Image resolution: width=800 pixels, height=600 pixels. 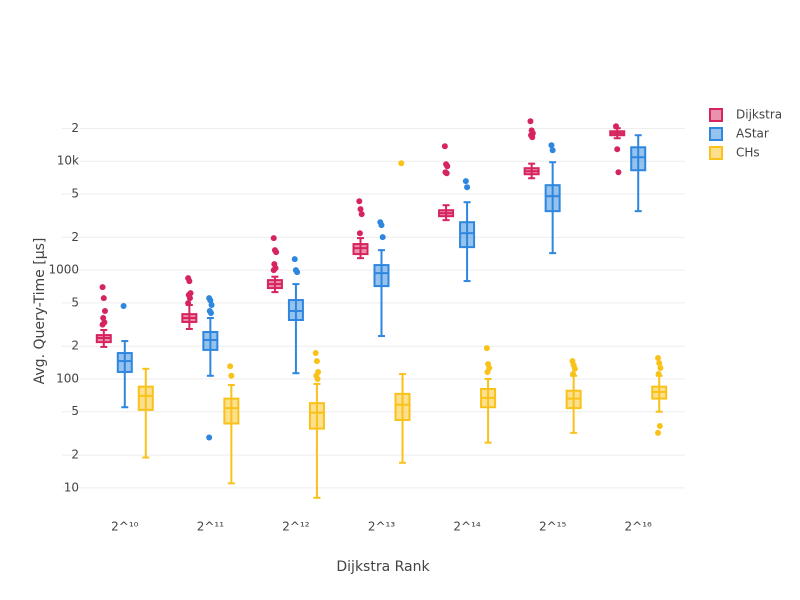 What do you see at coordinates (71, 487) in the screenshot?
I see `y-tick-label: 10` at bounding box center [71, 487].